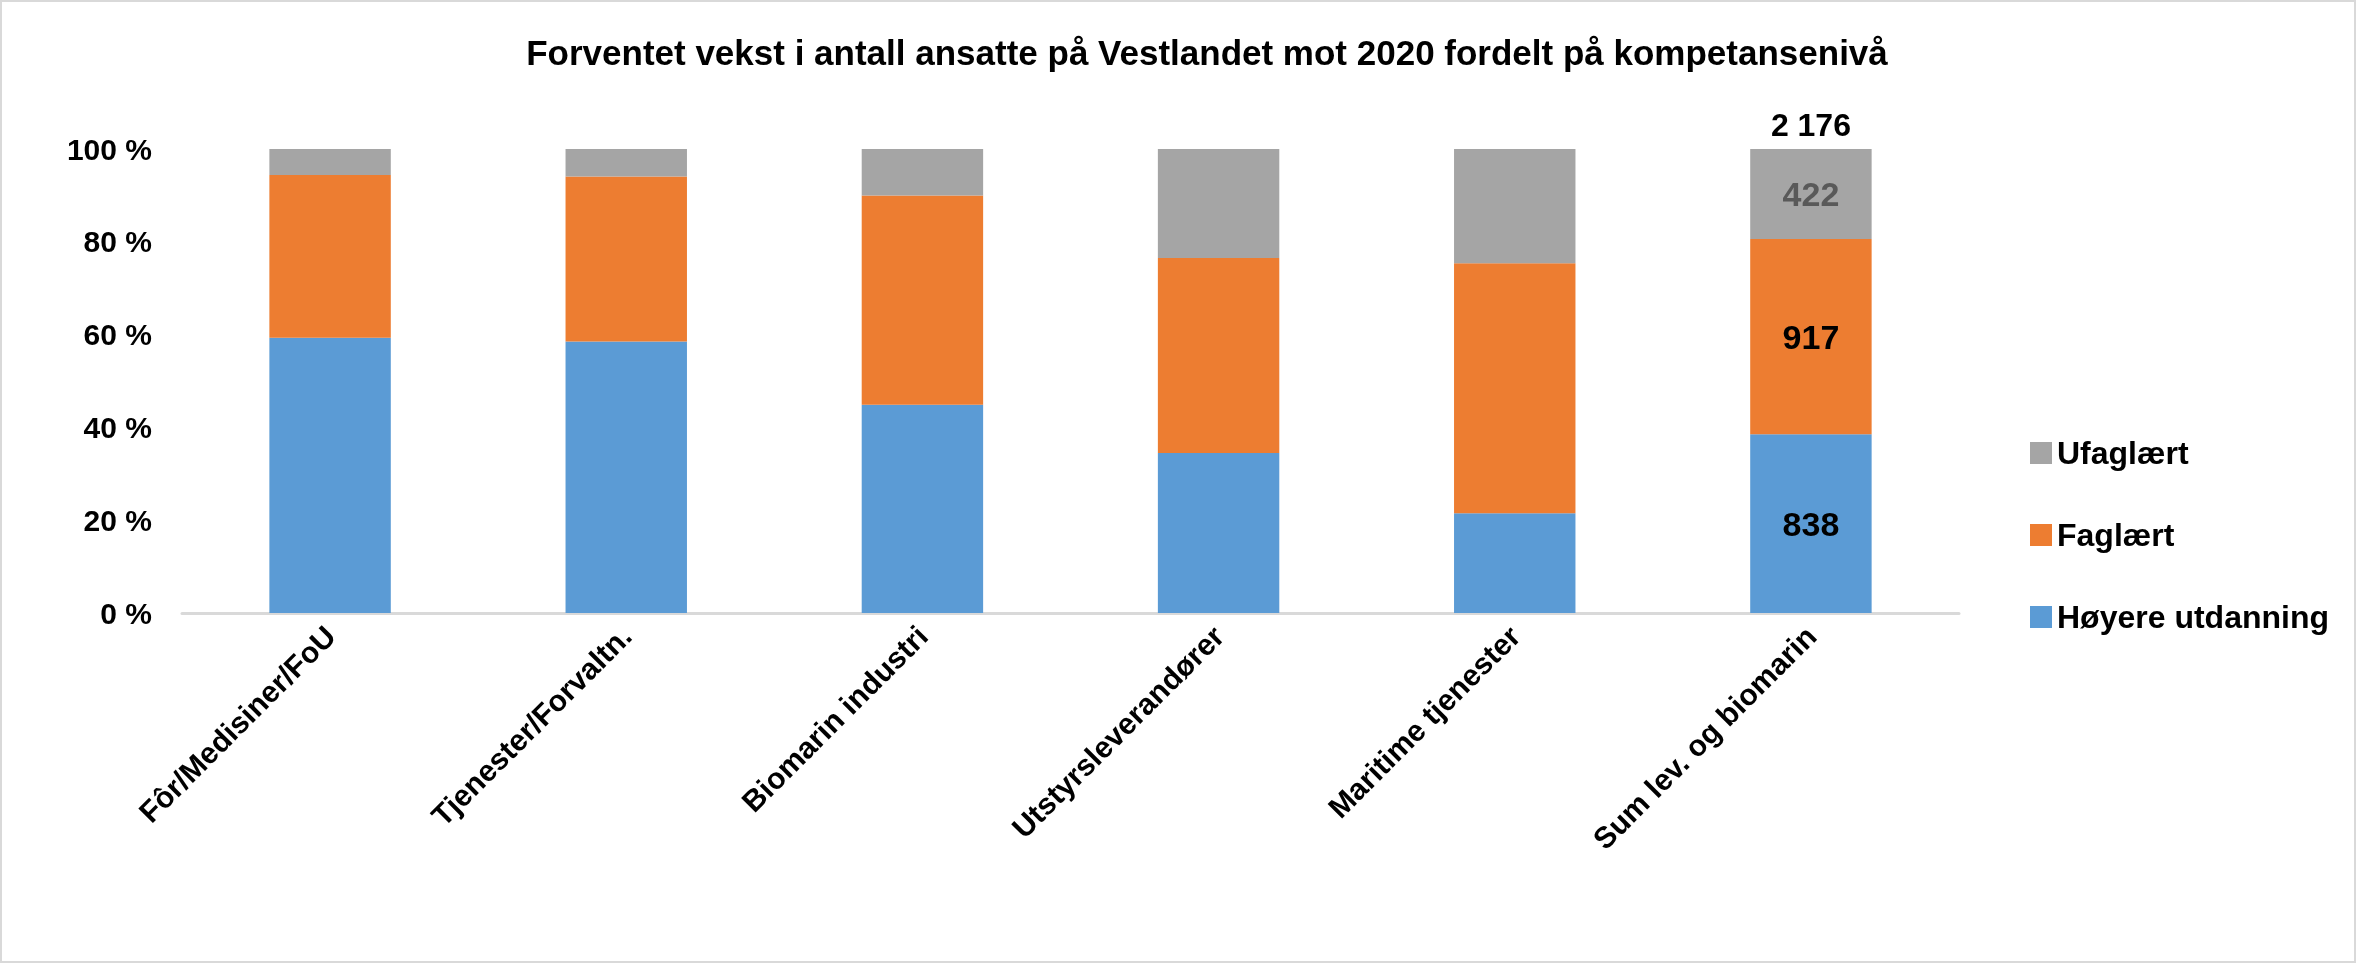 This screenshot has width=2356, height=963. Describe the element at coordinates (2122, 453) in the screenshot. I see `legend-label: Ufaglært` at that location.